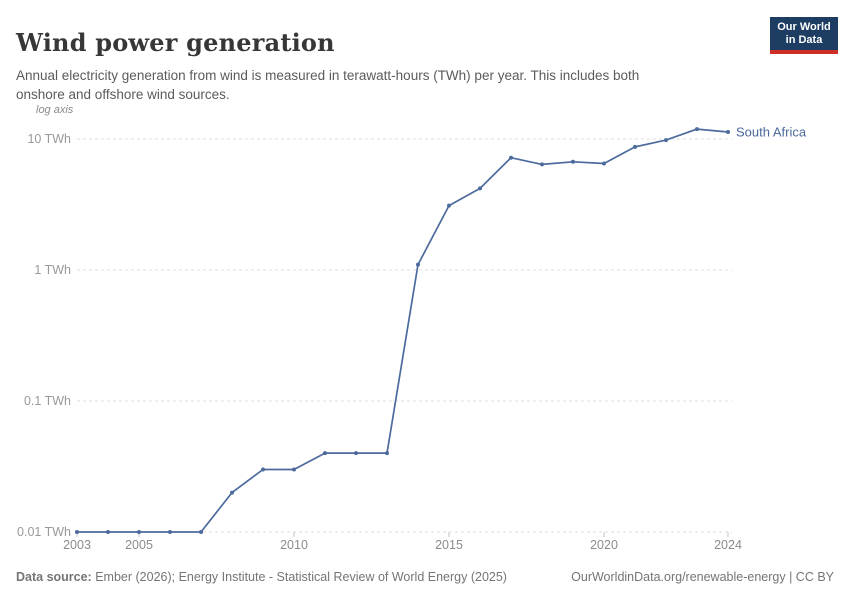  I want to click on x-axis-label: 2020, so click(604, 545).